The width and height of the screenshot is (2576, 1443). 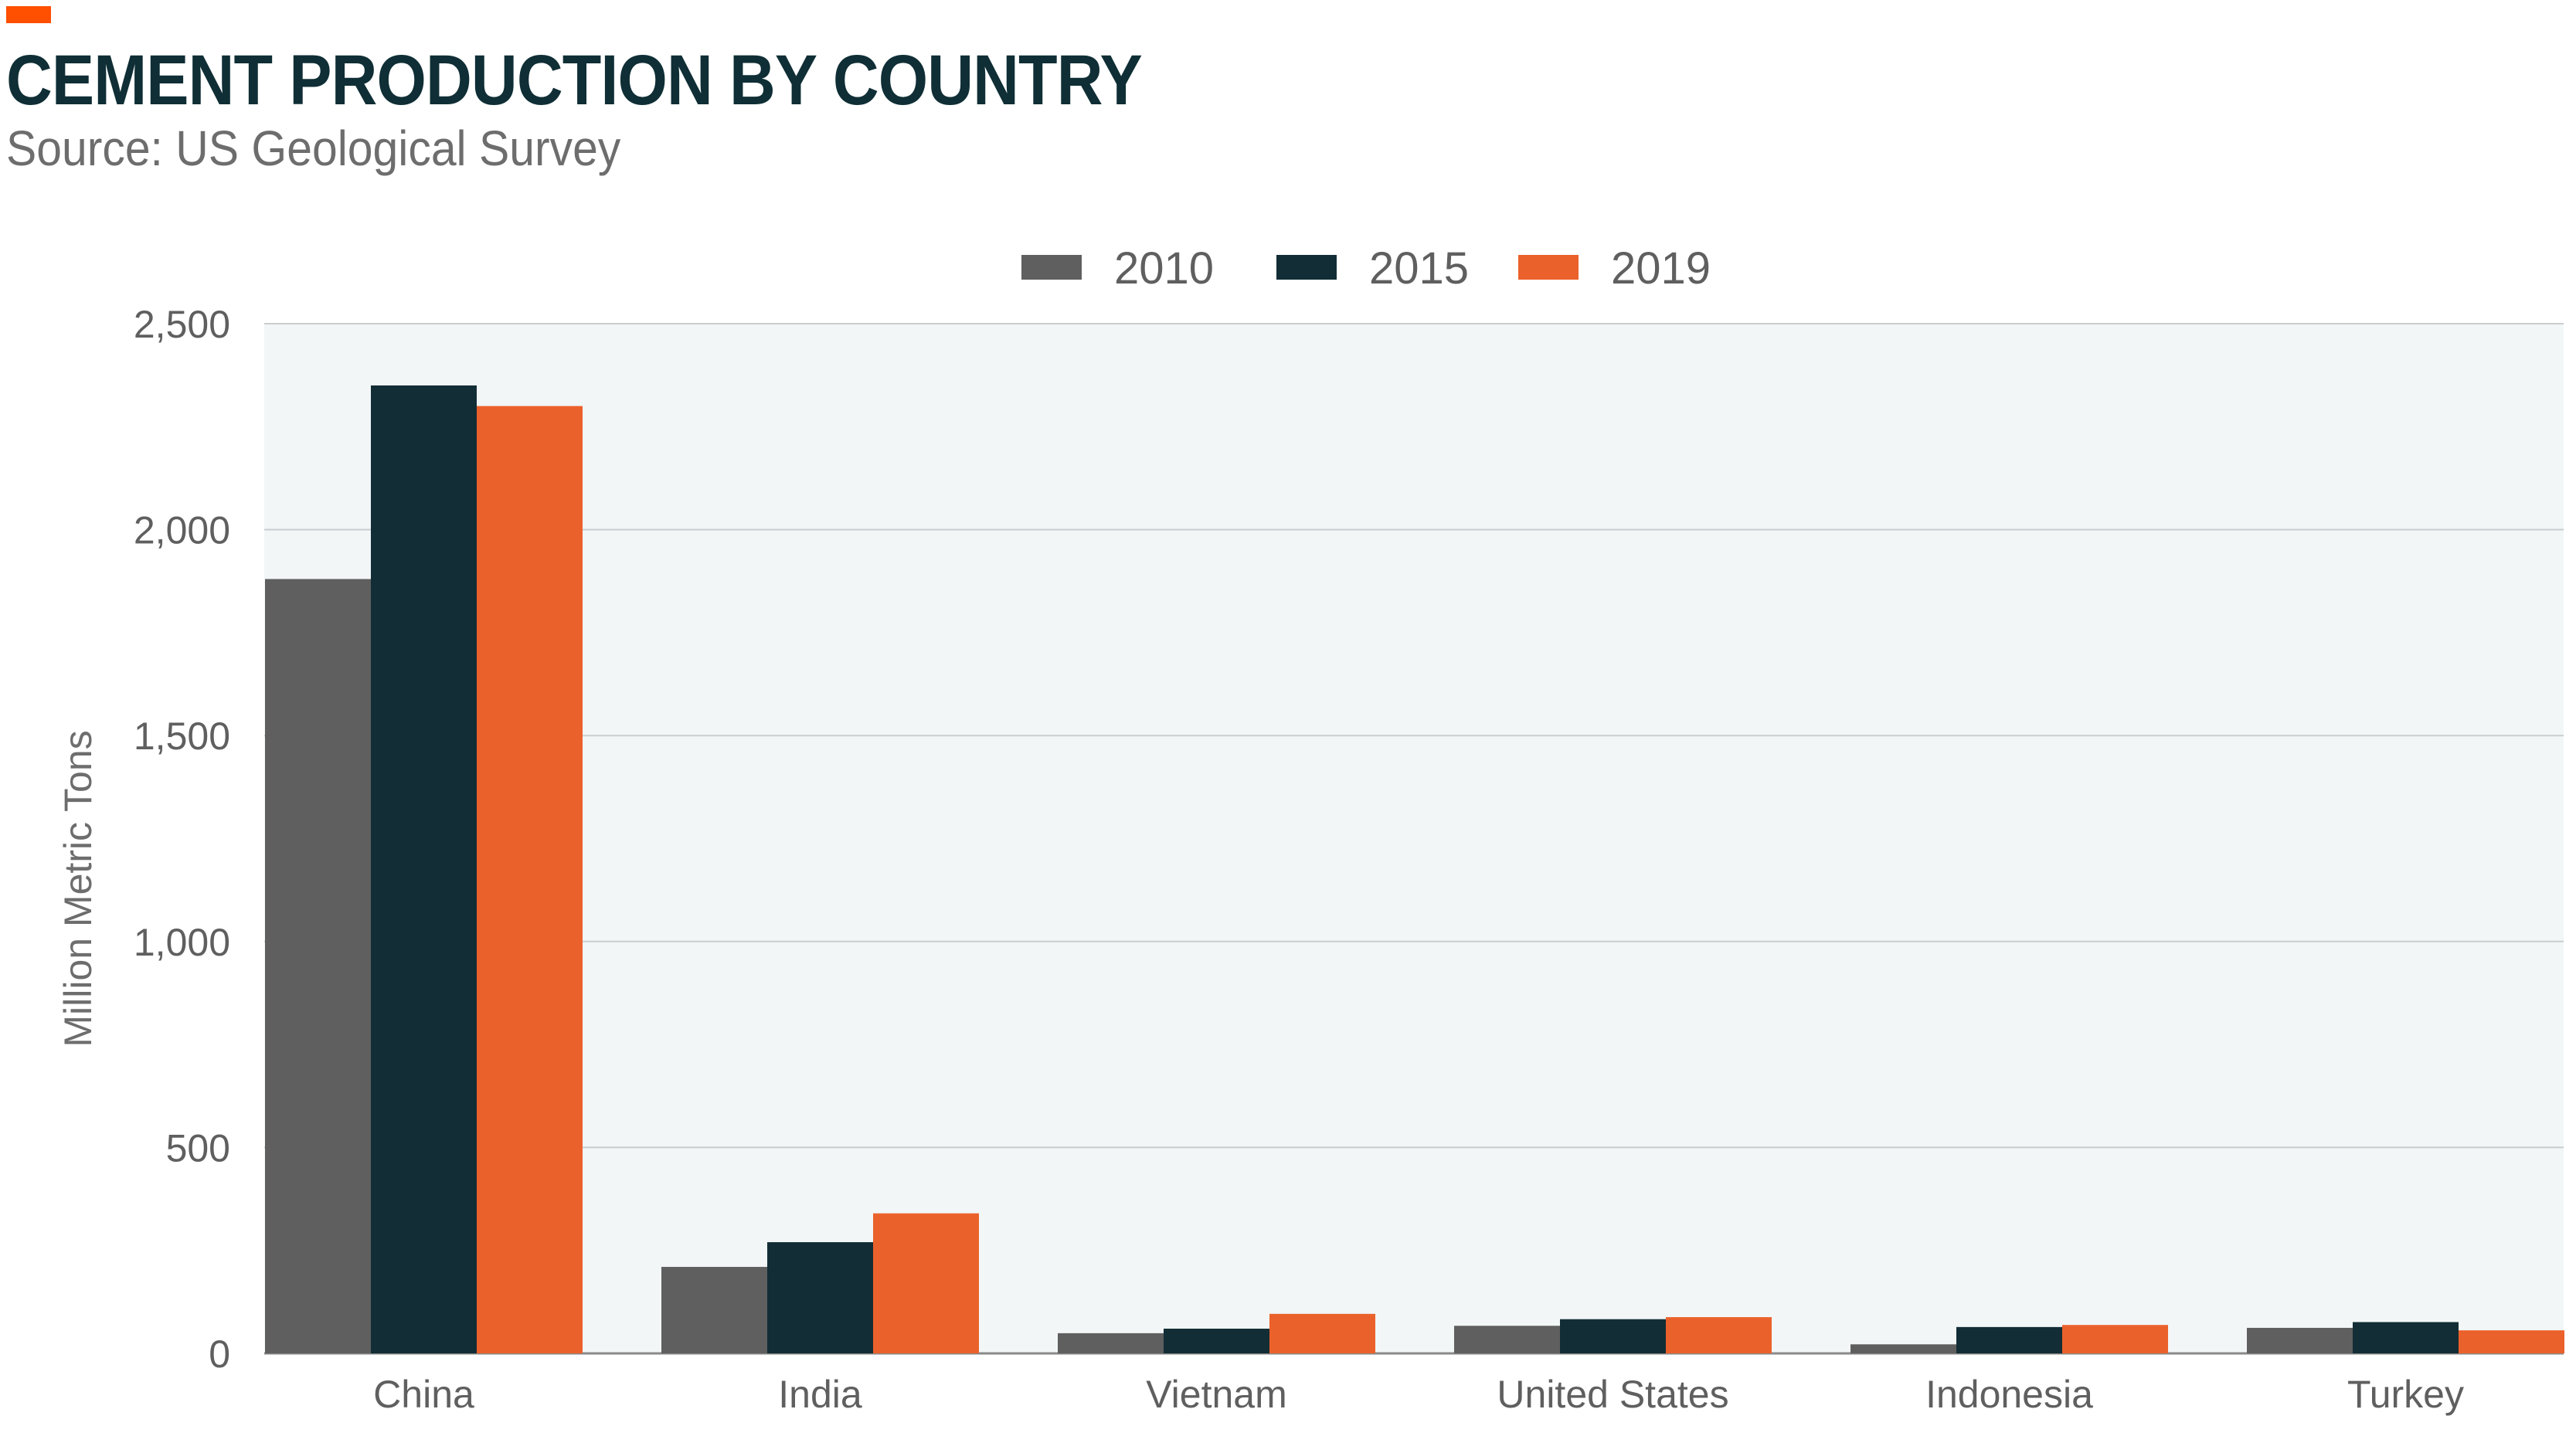 I want to click on y-tick-label: 2,000, so click(x=182, y=530).